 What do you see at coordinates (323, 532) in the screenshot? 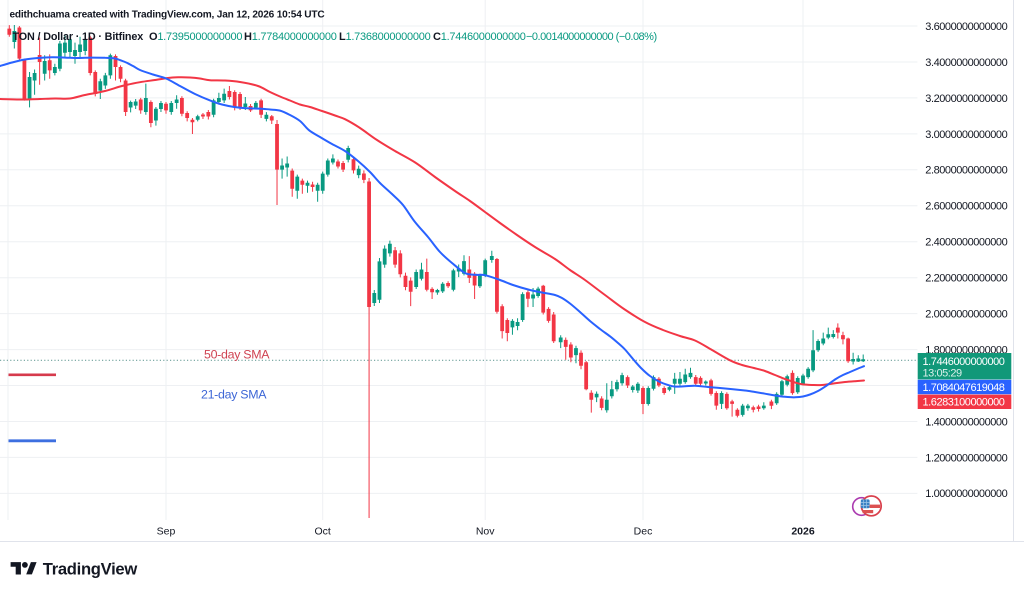
I see `svg-text: Oct` at bounding box center [323, 532].